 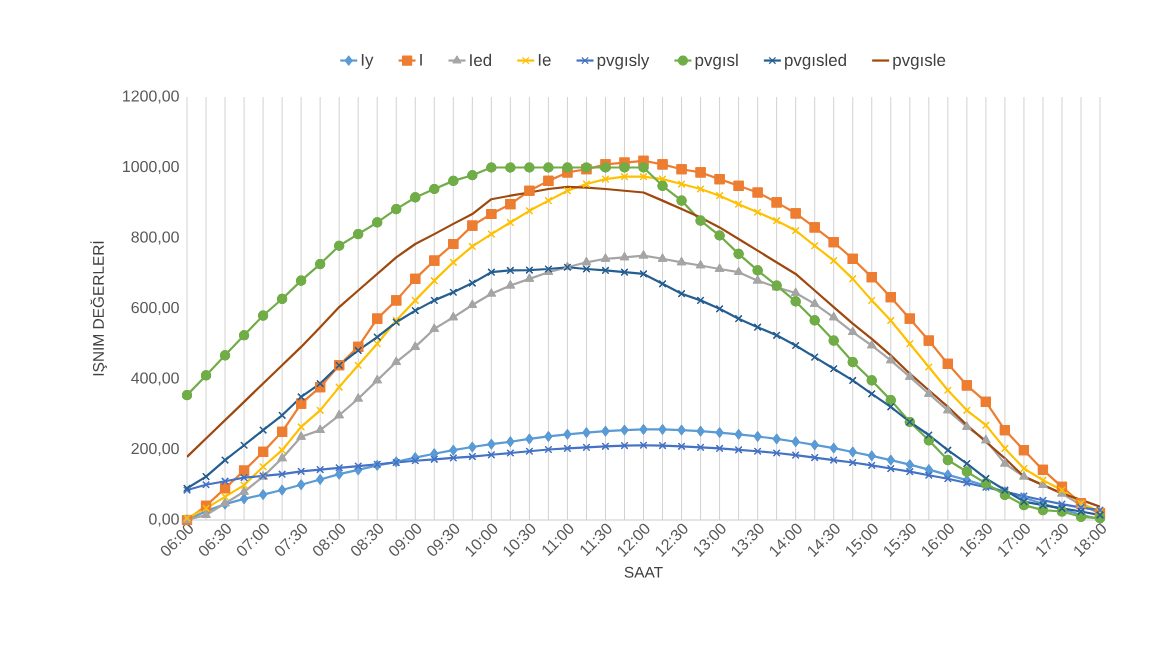 I want to click on legend-label: Iy, so click(x=367, y=61).